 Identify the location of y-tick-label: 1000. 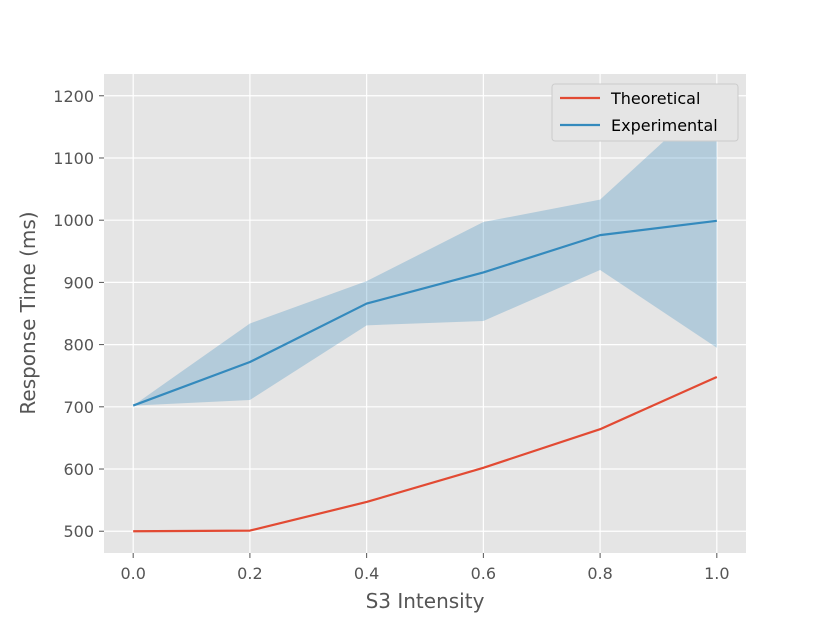
(73, 220).